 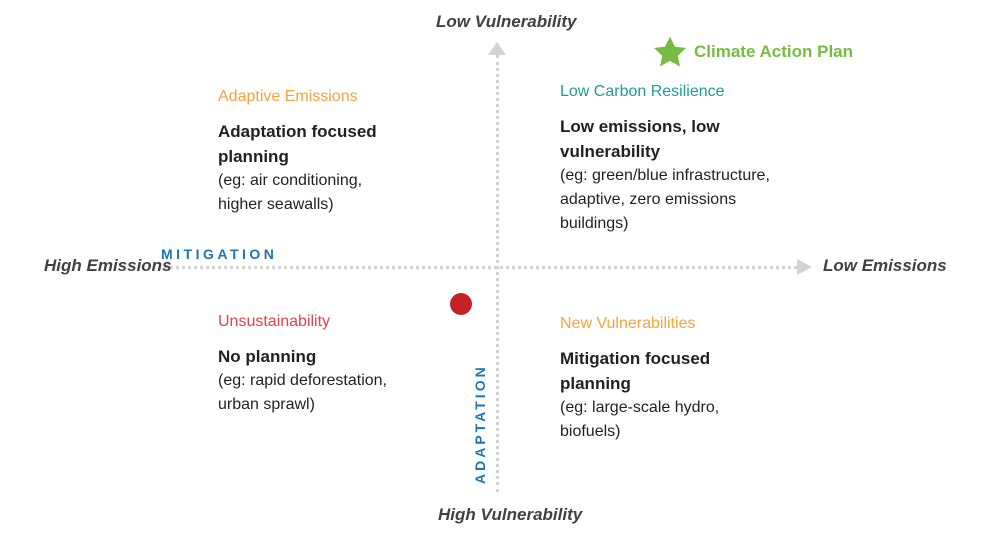 What do you see at coordinates (640, 139) in the screenshot?
I see `quadrant-heading: Low emissions, low vulnerability` at bounding box center [640, 139].